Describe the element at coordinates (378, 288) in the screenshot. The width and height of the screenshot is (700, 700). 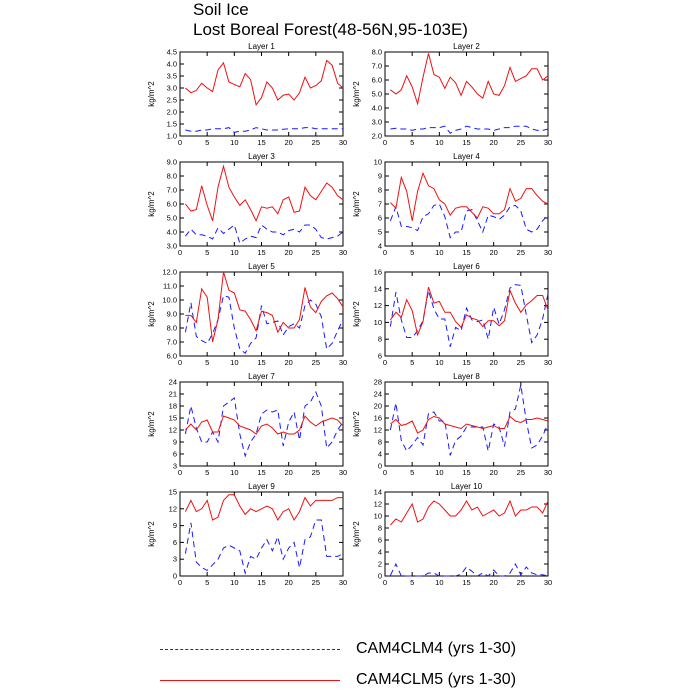
I see `y-tick-label: 14` at that location.